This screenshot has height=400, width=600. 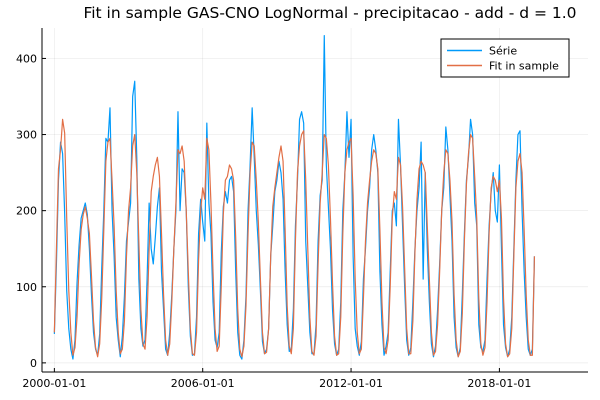 I want to click on y-tick-label: 300, so click(x=26, y=135).